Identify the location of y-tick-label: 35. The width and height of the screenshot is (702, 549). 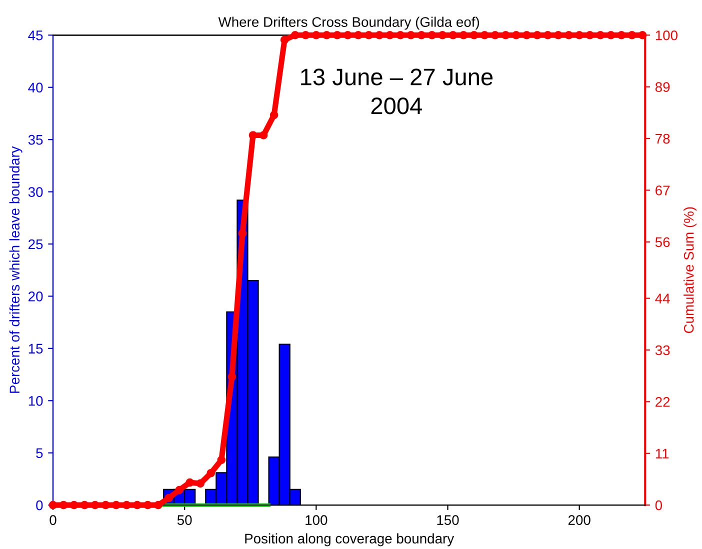
(35, 139).